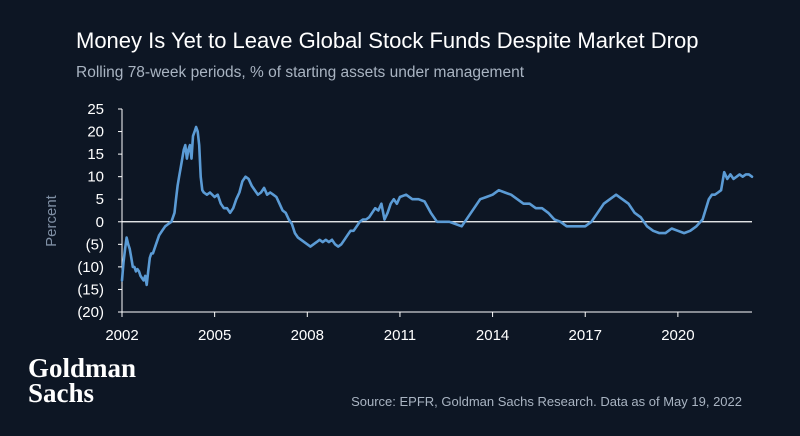 The image size is (800, 436). I want to click on x-tick-label: 2008, so click(307, 335).